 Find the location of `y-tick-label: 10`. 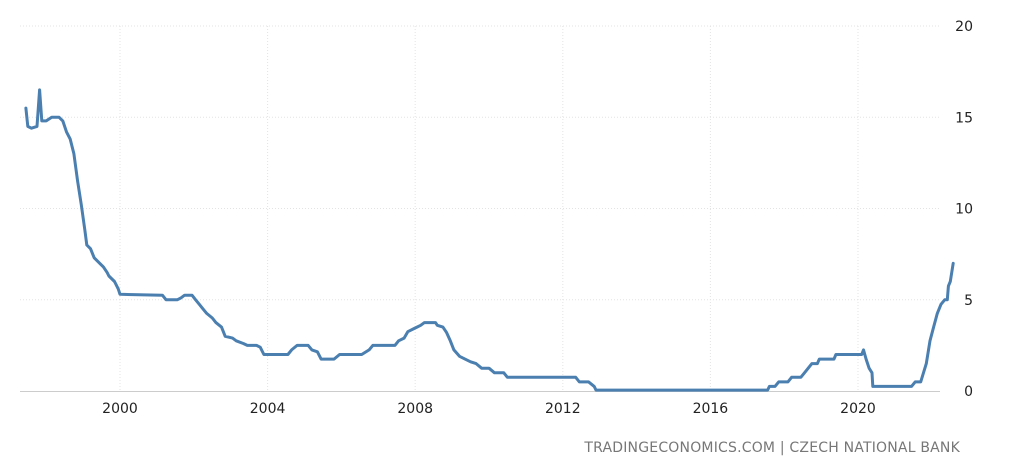

y-tick-label: 10 is located at coordinates (964, 210).